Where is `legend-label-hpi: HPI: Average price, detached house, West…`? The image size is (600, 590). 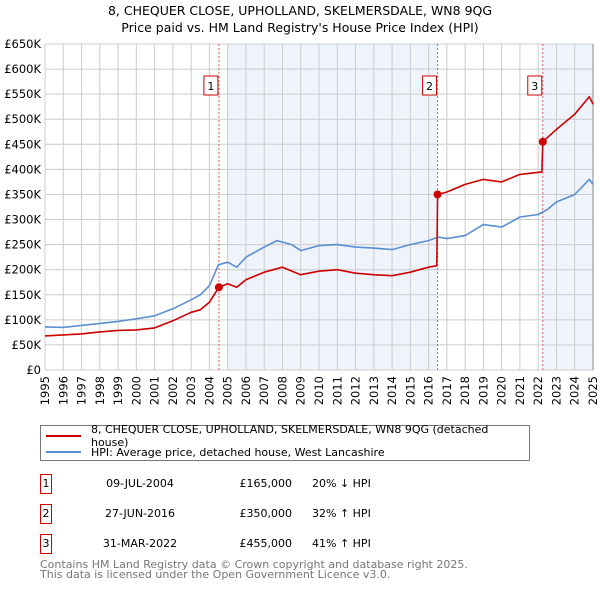
legend-label-hpi: HPI: Average price, detached house, West… is located at coordinates (238, 452).